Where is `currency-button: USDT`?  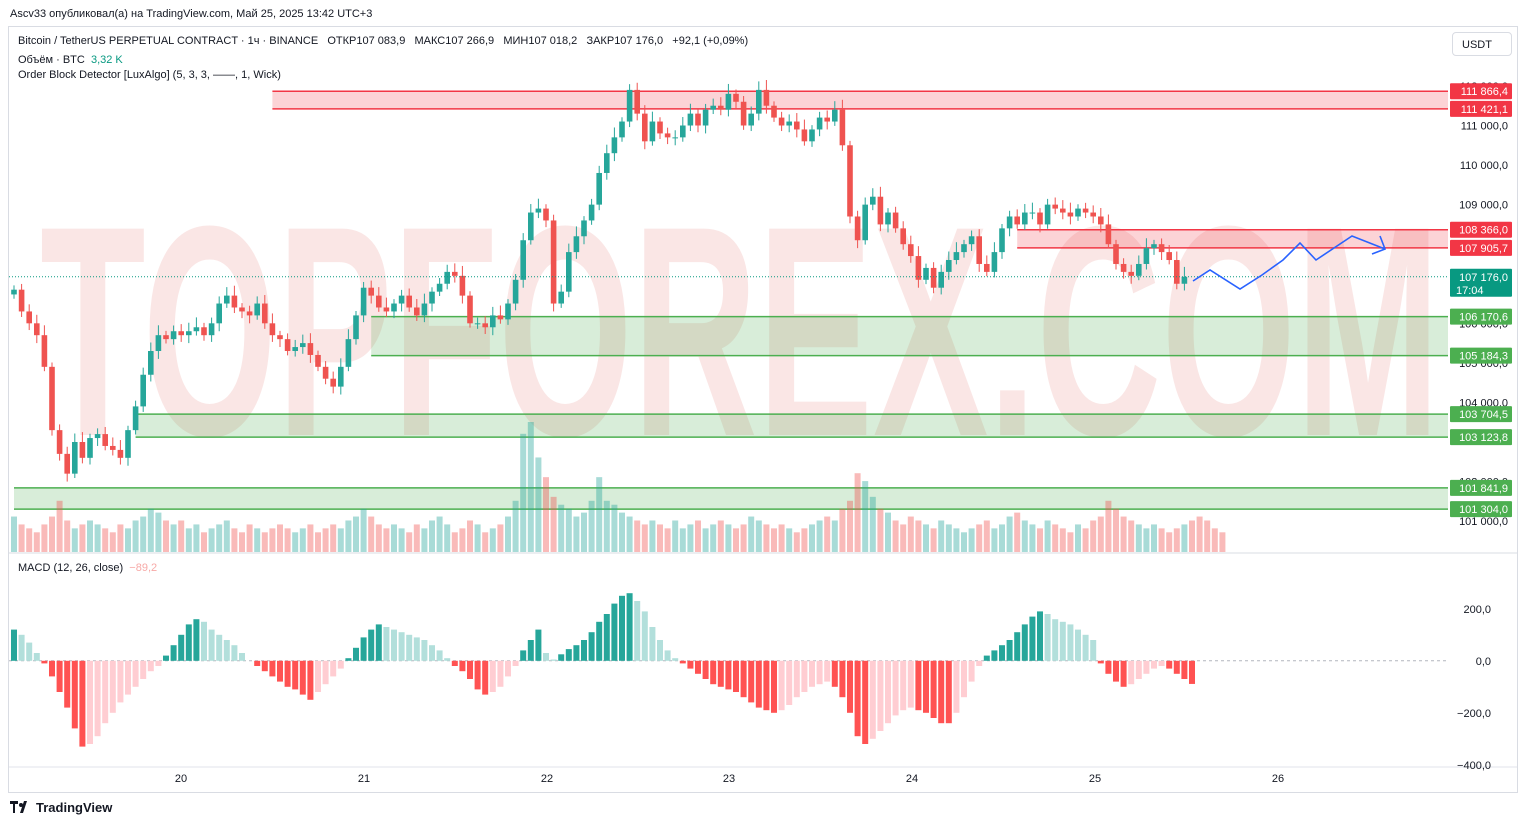 currency-button: USDT is located at coordinates (1482, 44).